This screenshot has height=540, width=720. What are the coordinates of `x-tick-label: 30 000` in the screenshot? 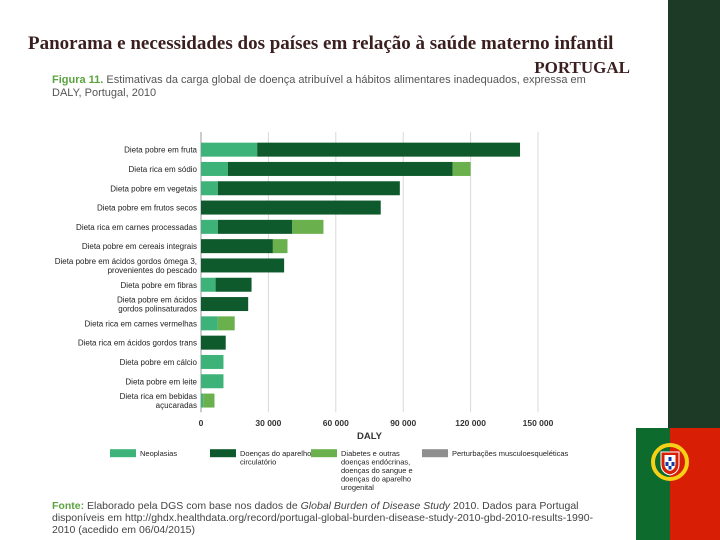 It's located at (268, 423).